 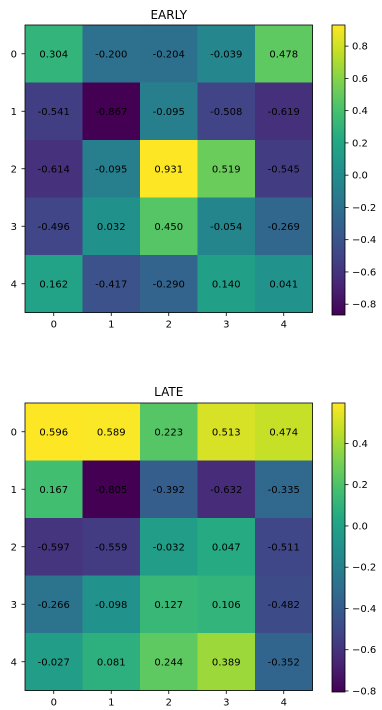 I want to click on cell-value-label: 0.127, so click(x=168, y=605).